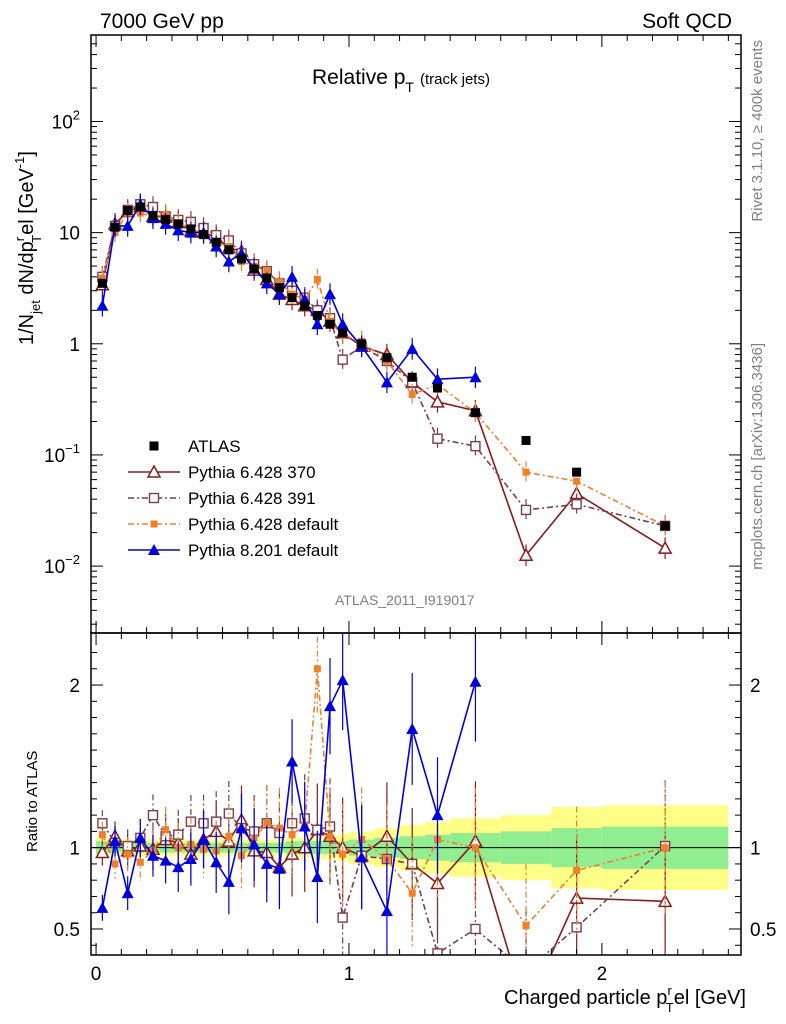 This screenshot has height=1024, width=786. Describe the element at coordinates (69, 234) in the screenshot. I see `y-tick-label: 10` at that location.